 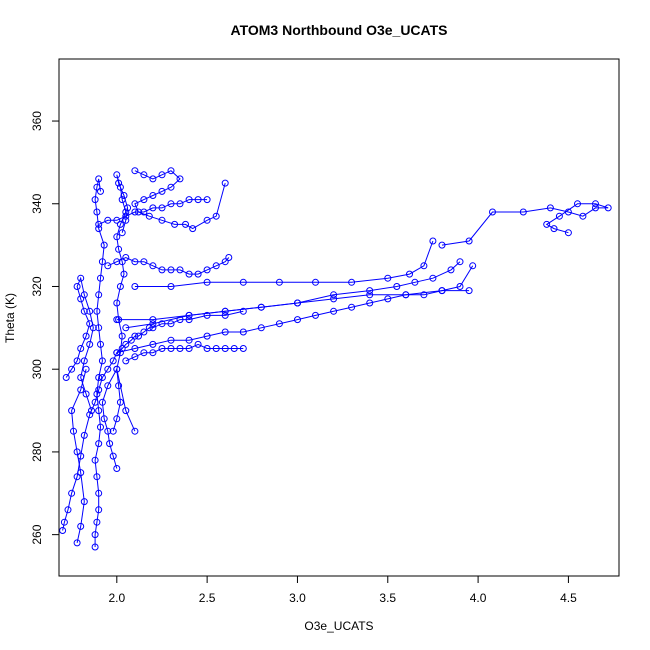 What do you see at coordinates (338, 626) in the screenshot?
I see `x-axis-label: O3e_UCATS` at bounding box center [338, 626].